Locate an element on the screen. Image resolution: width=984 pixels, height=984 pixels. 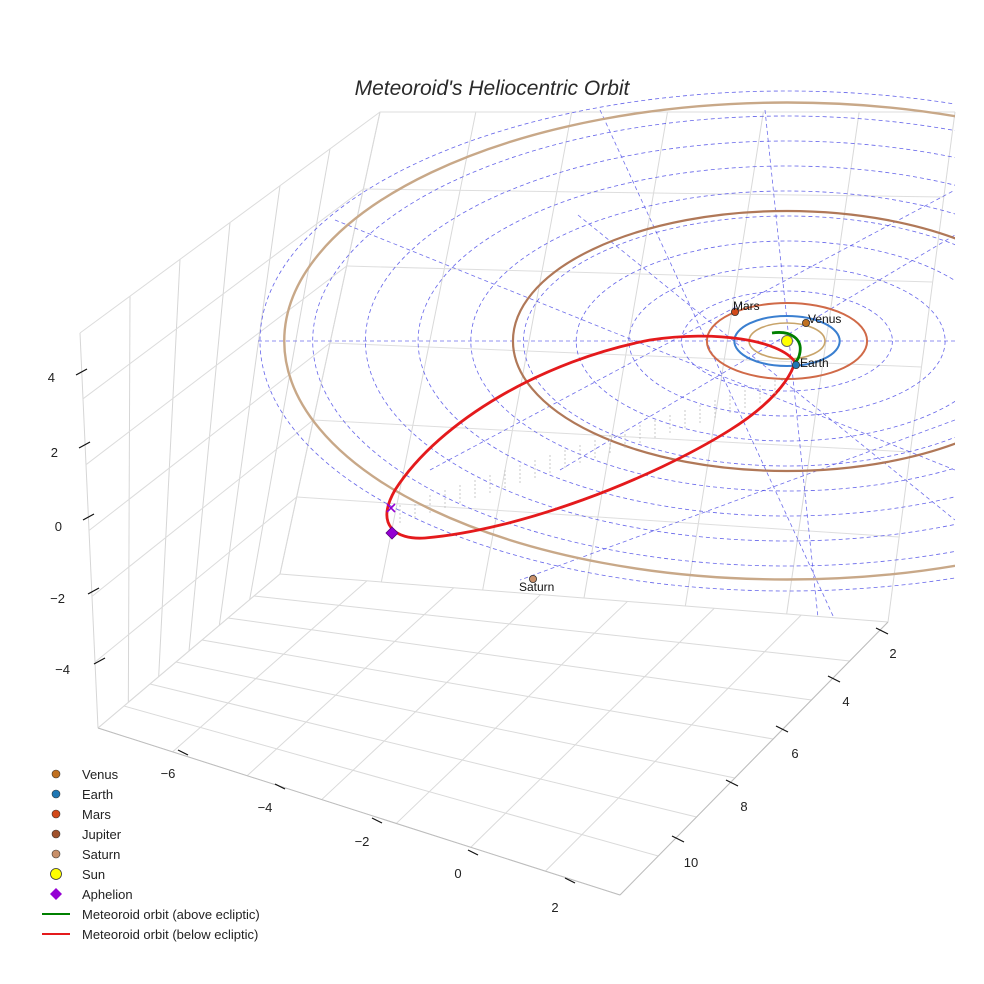
y-tick-label: 10 is located at coordinates (691, 862).